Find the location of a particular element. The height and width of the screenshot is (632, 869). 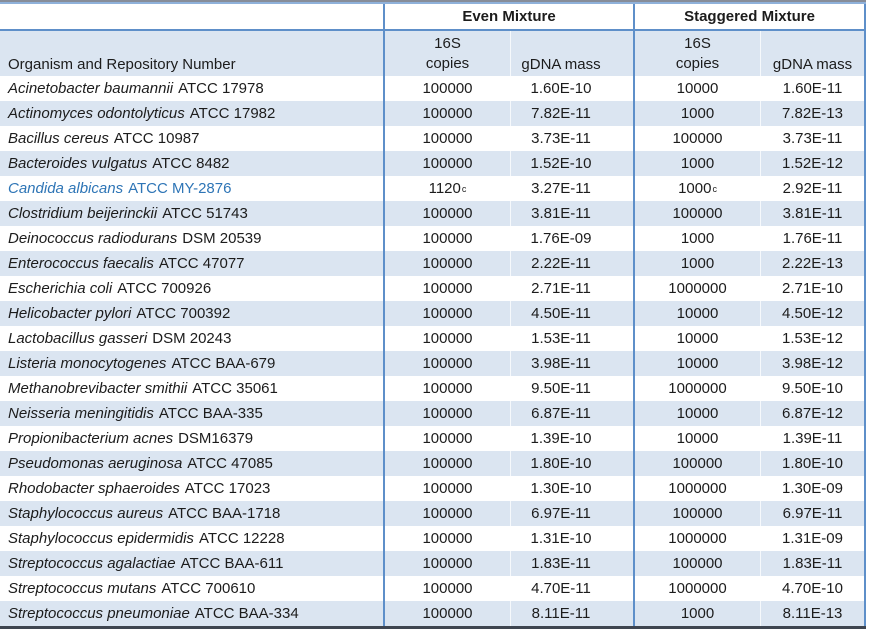

even-gdna-mass-header: gDNA mass is located at coordinates (571, 53).